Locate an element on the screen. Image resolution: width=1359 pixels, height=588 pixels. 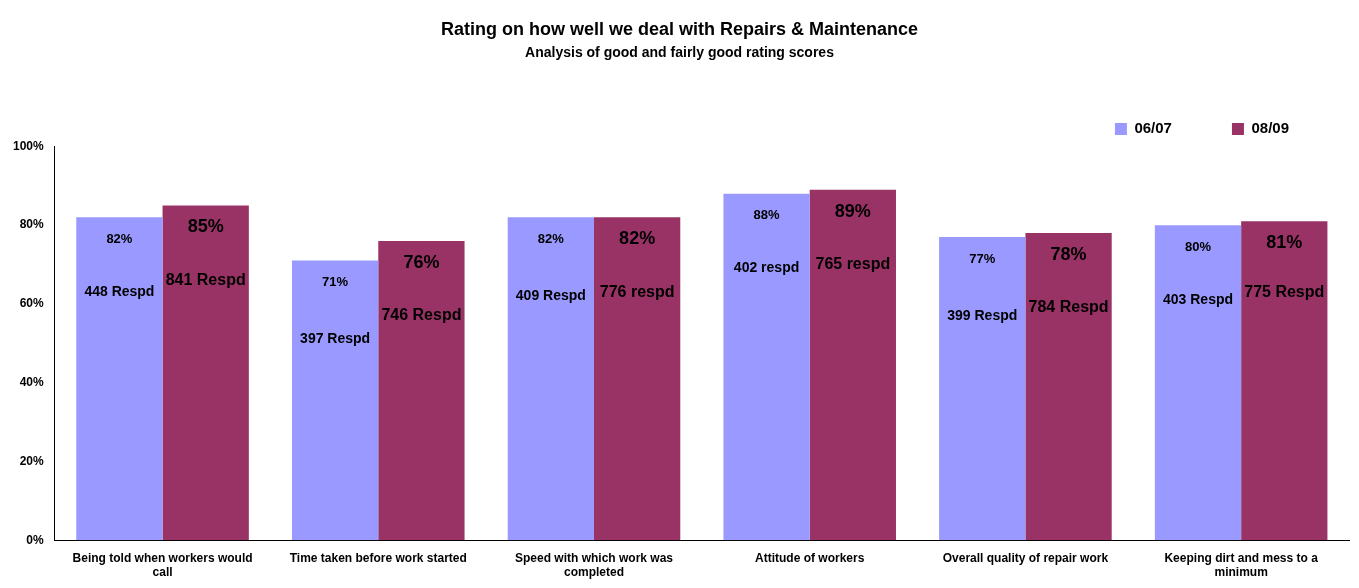
y-tick-label: 20% is located at coordinates (32, 460).